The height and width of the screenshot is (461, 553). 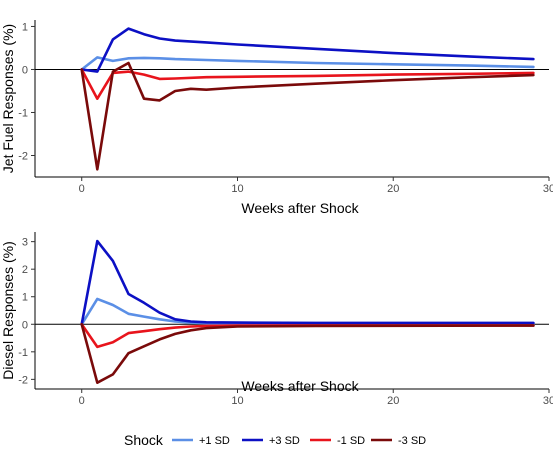 I want to click on legend: Shock +1 SD +3 SD -1 SD -3 SD, so click(x=275, y=440).